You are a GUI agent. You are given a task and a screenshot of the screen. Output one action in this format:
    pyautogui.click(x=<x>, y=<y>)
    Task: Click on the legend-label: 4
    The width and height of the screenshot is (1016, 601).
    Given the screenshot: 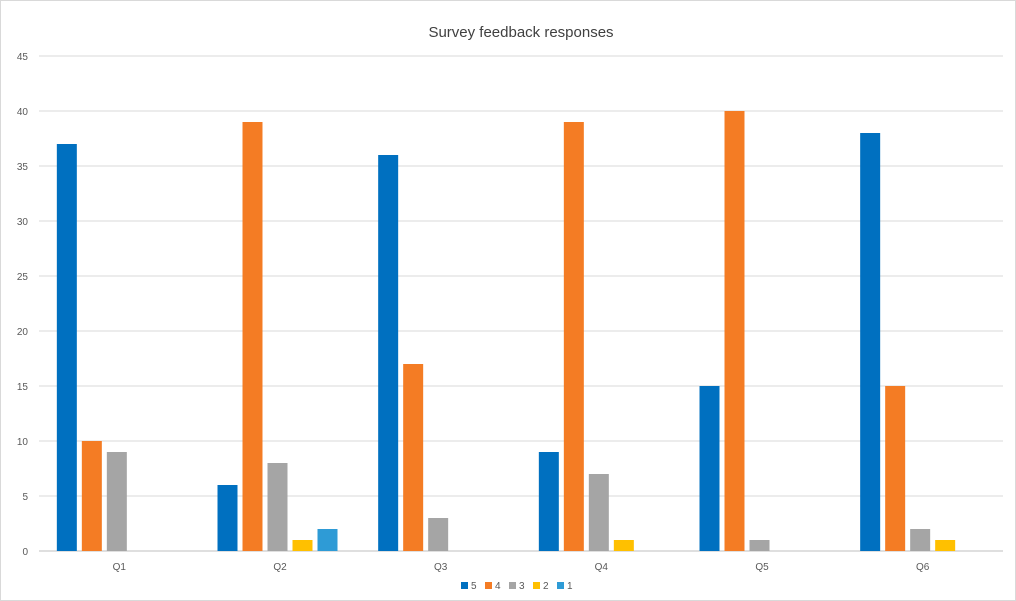 What is the action you would take?
    pyautogui.click(x=498, y=586)
    